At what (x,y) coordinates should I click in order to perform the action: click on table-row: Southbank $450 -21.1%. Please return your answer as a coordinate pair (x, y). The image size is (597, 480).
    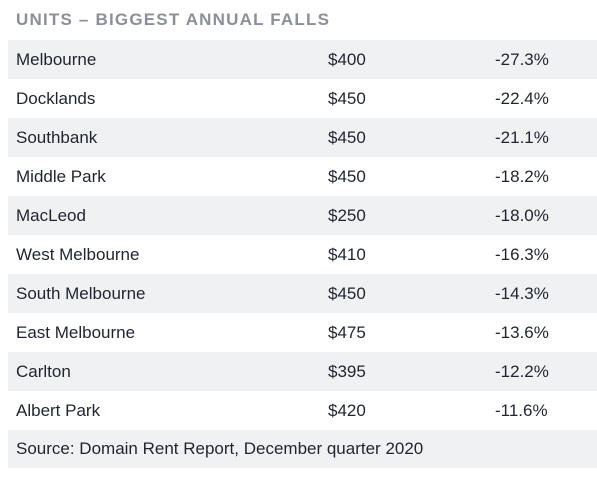
    Looking at the image, I should click on (302, 137).